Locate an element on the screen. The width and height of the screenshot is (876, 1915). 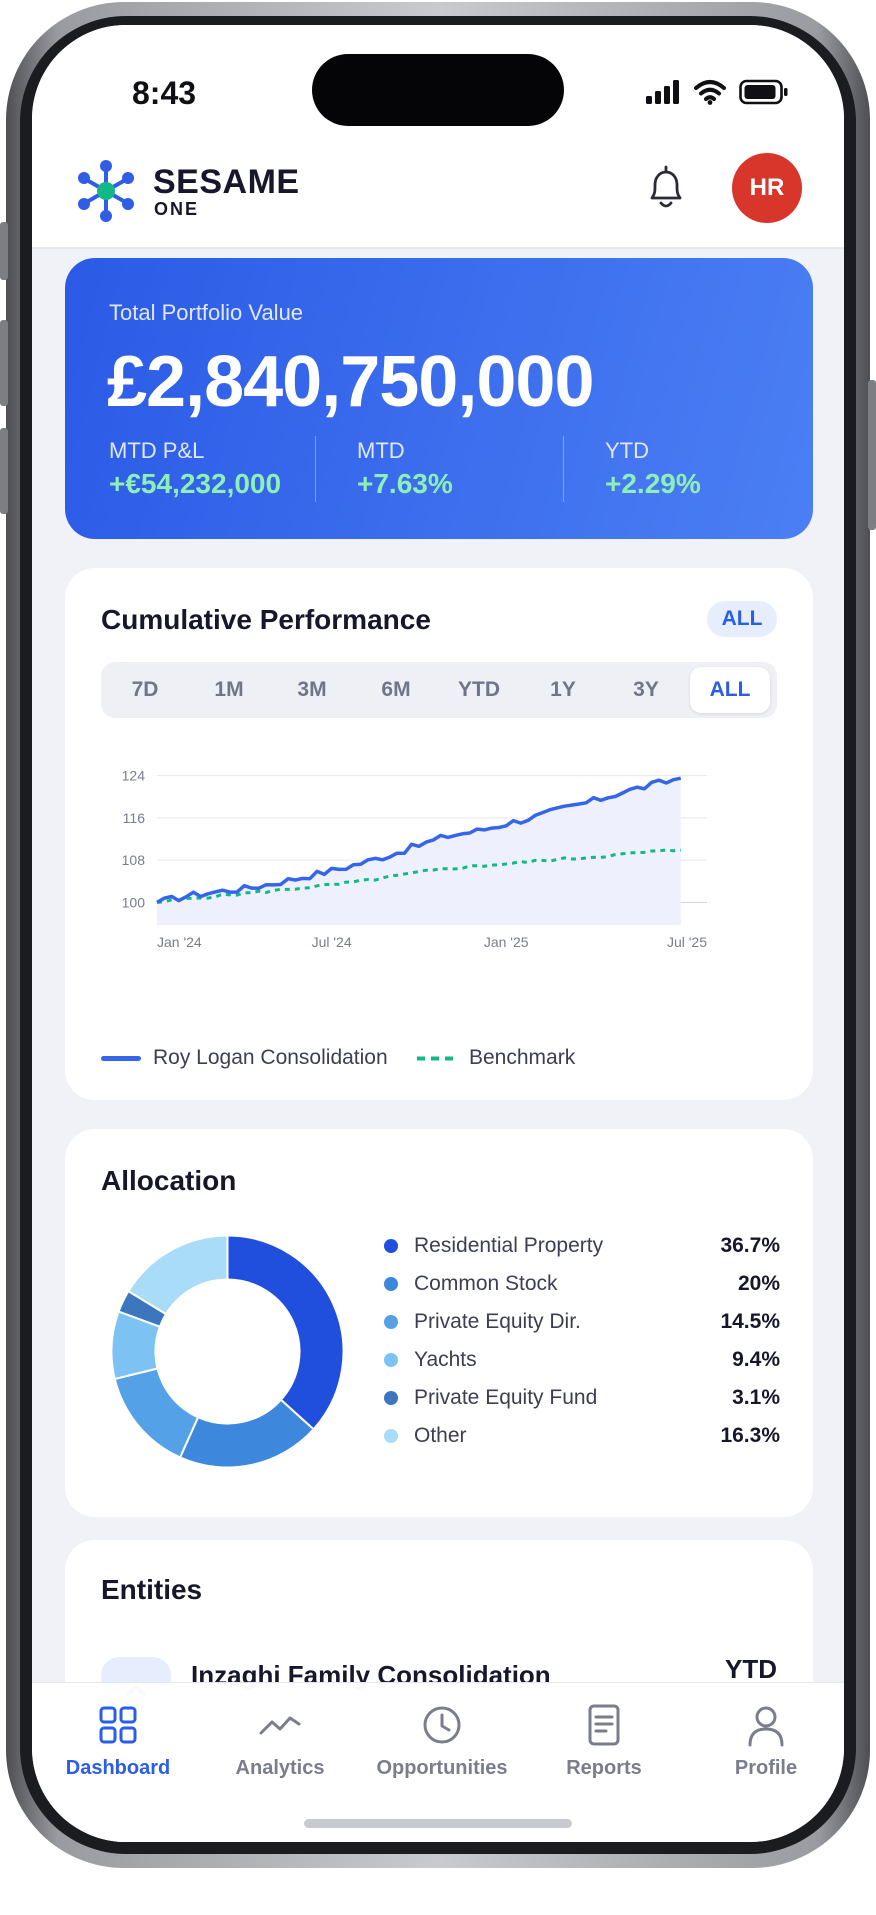
side-button-volume-down is located at coordinates (4, 471).